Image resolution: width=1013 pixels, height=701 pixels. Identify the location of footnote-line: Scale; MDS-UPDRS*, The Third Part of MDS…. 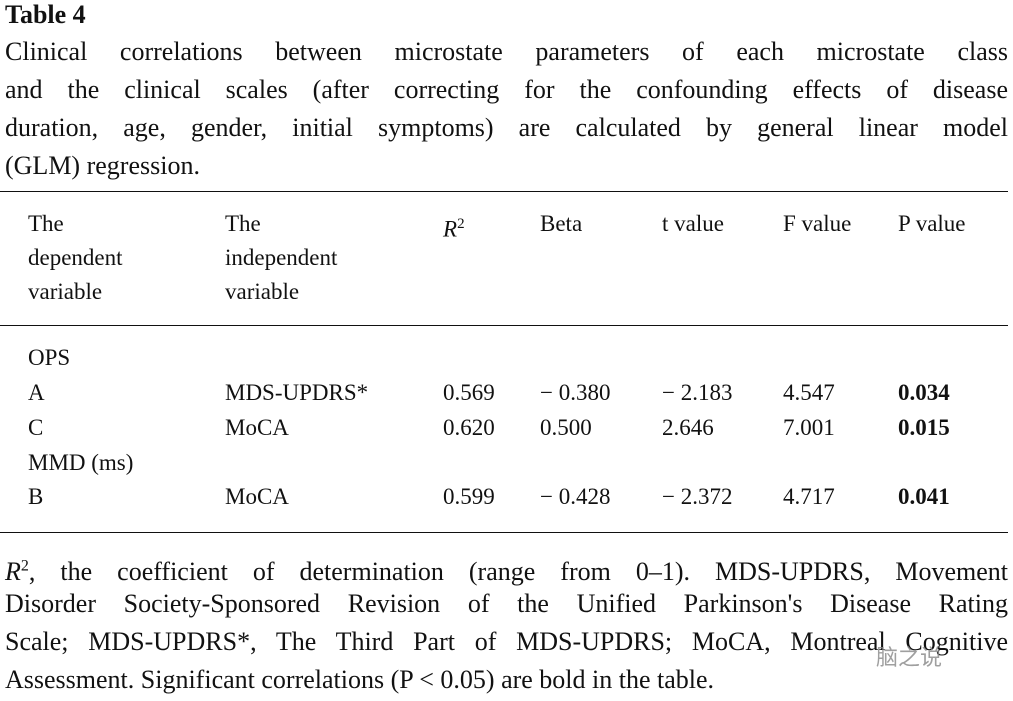
(506, 641).